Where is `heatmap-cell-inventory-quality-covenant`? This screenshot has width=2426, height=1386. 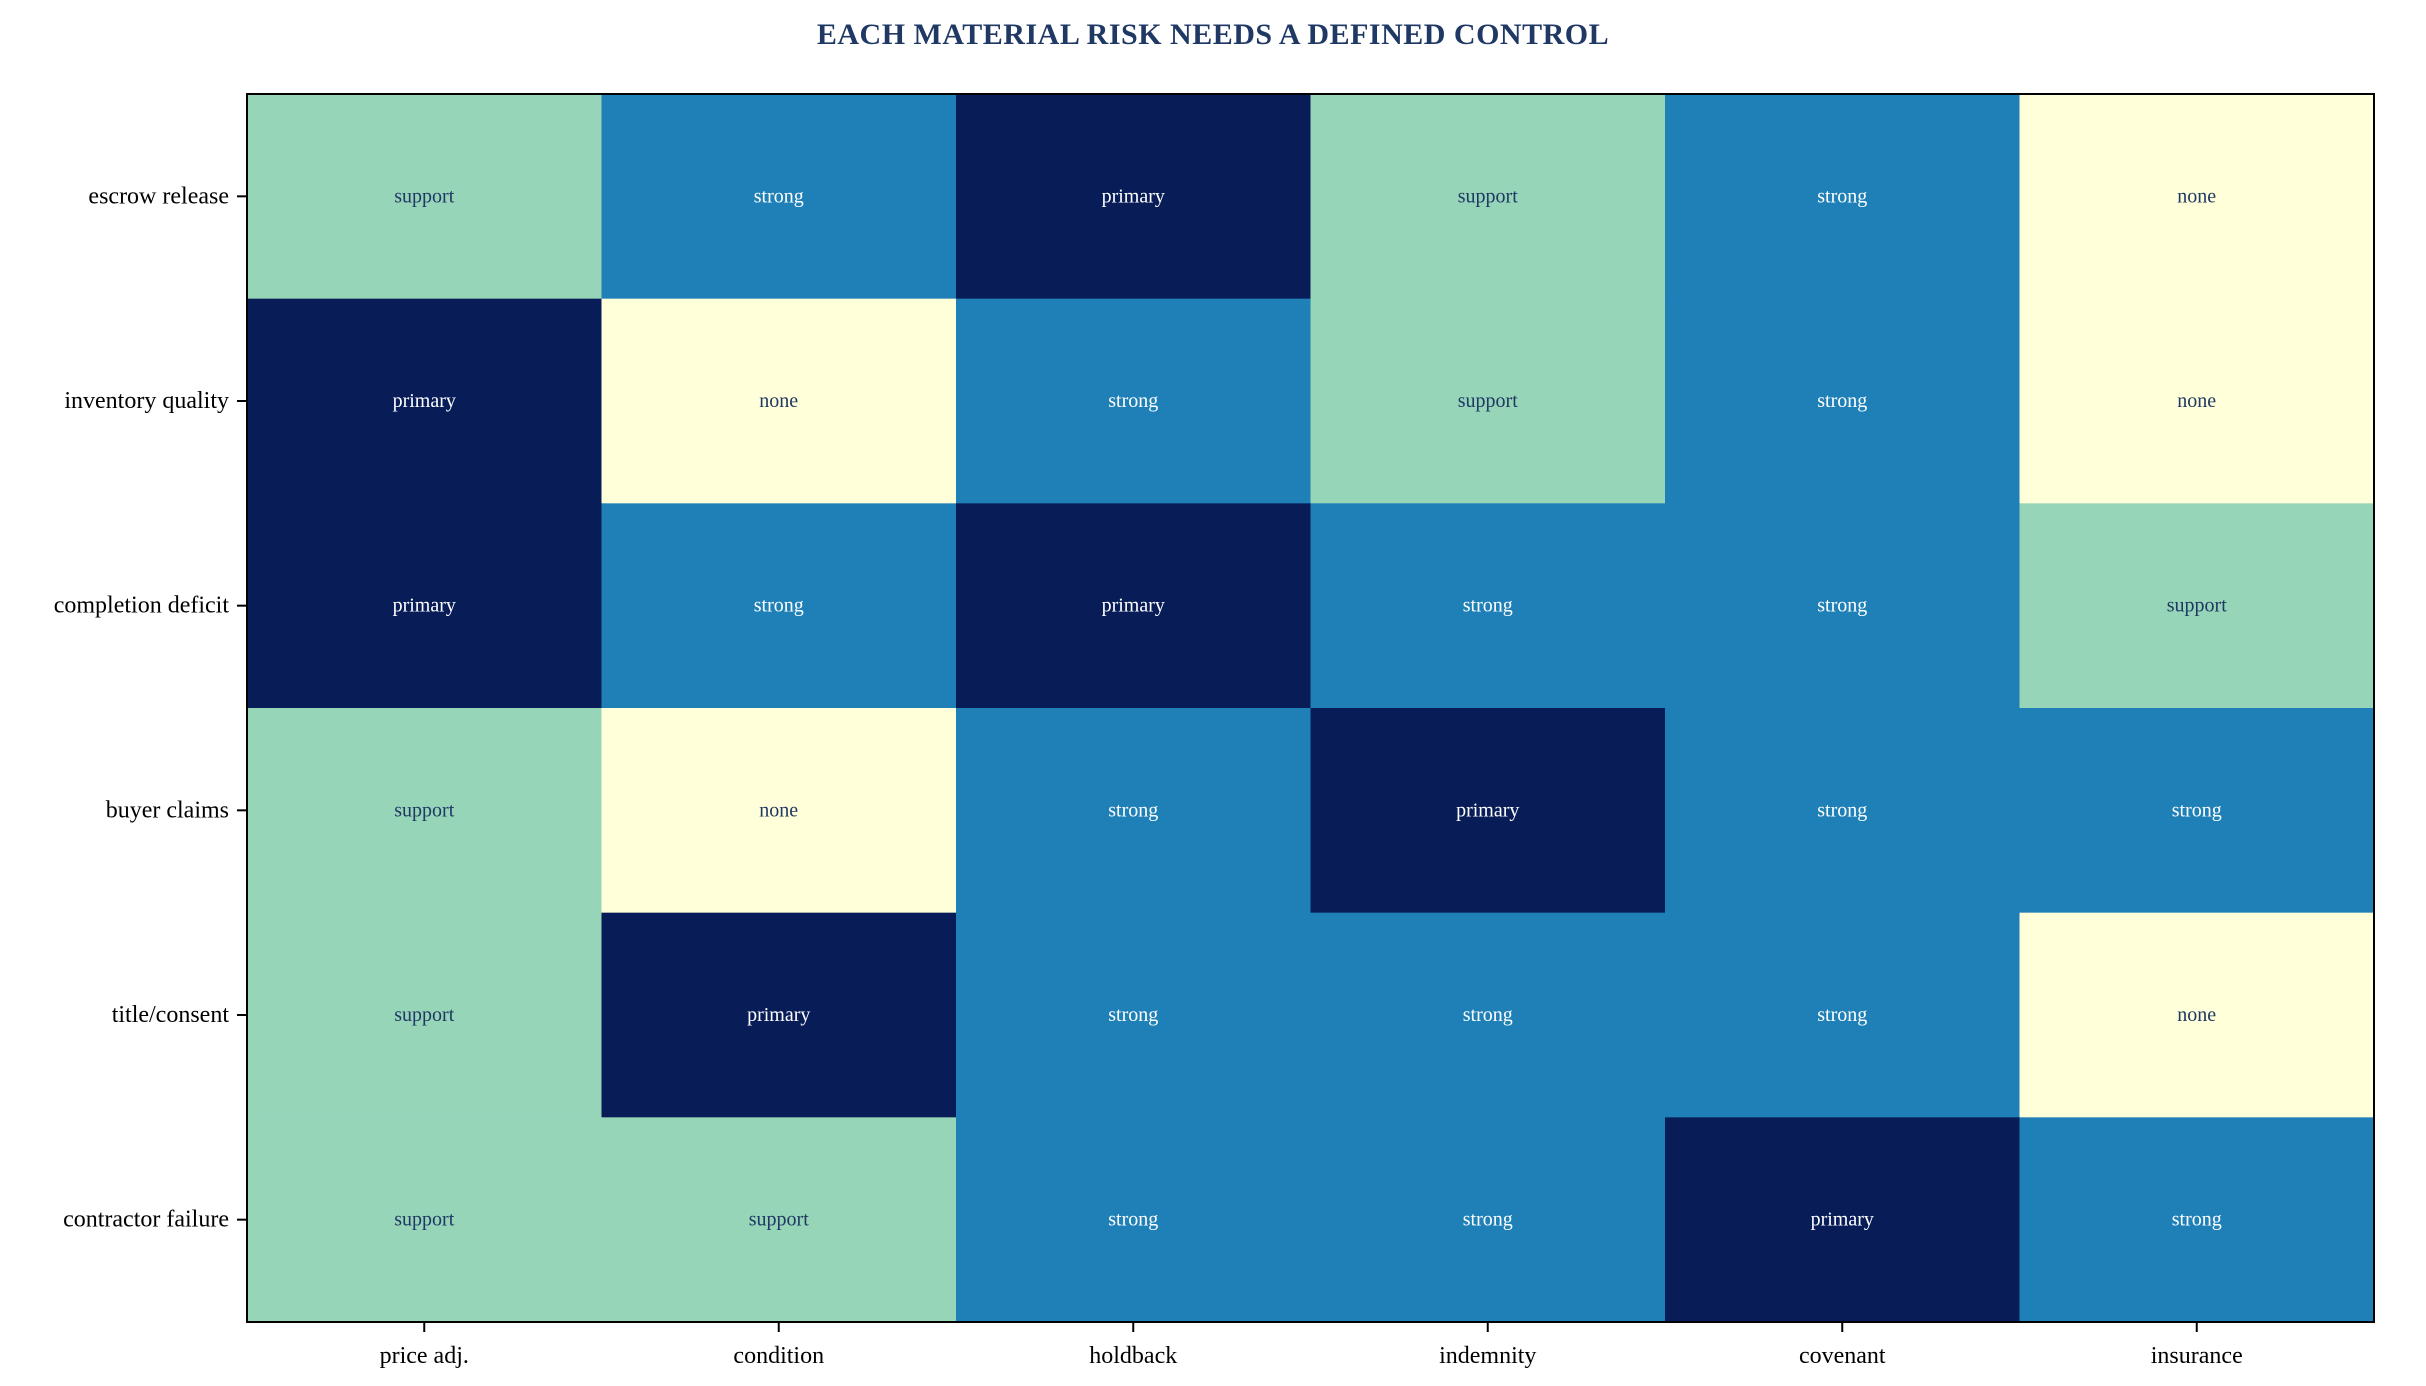 heatmap-cell-inventory-quality-covenant is located at coordinates (1842, 401).